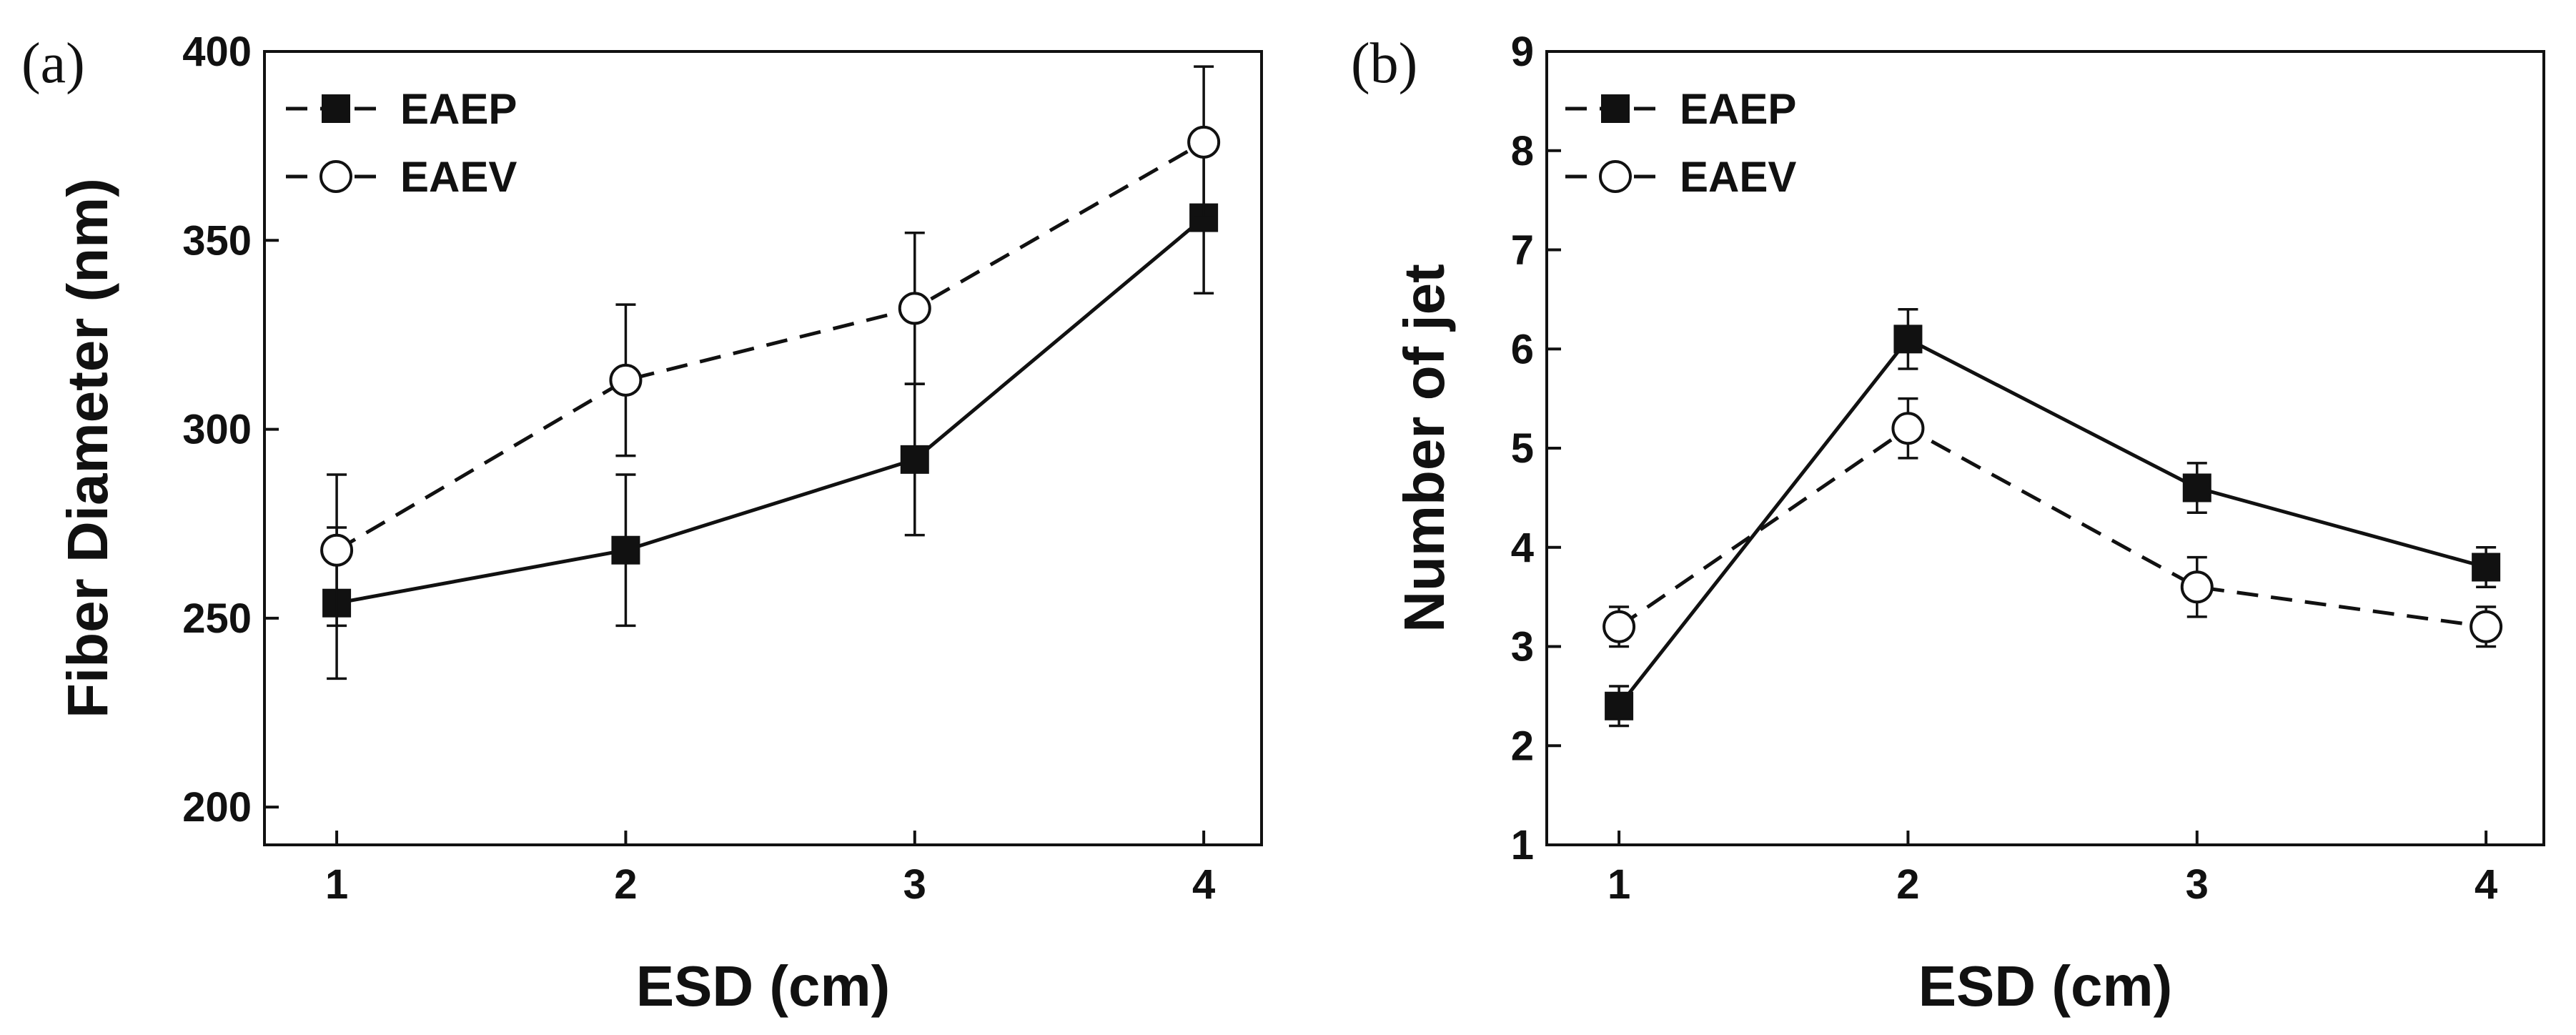 This screenshot has height=1035, width=2576. I want to click on panel-label: (b), so click(1384, 63).